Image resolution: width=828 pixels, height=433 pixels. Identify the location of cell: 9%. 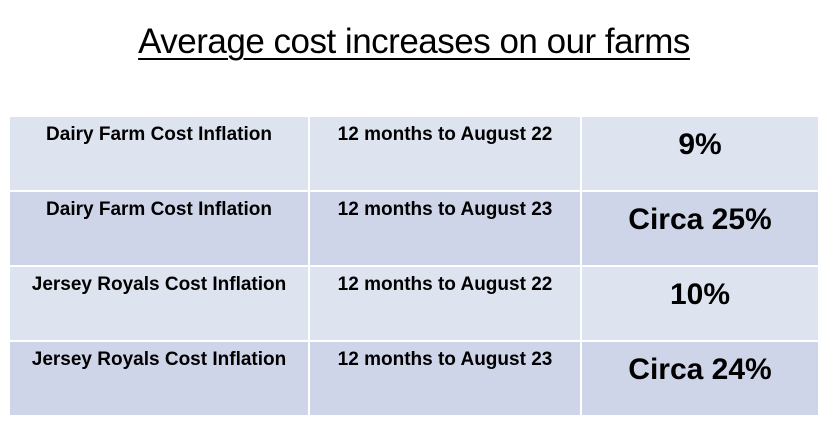
(700, 153).